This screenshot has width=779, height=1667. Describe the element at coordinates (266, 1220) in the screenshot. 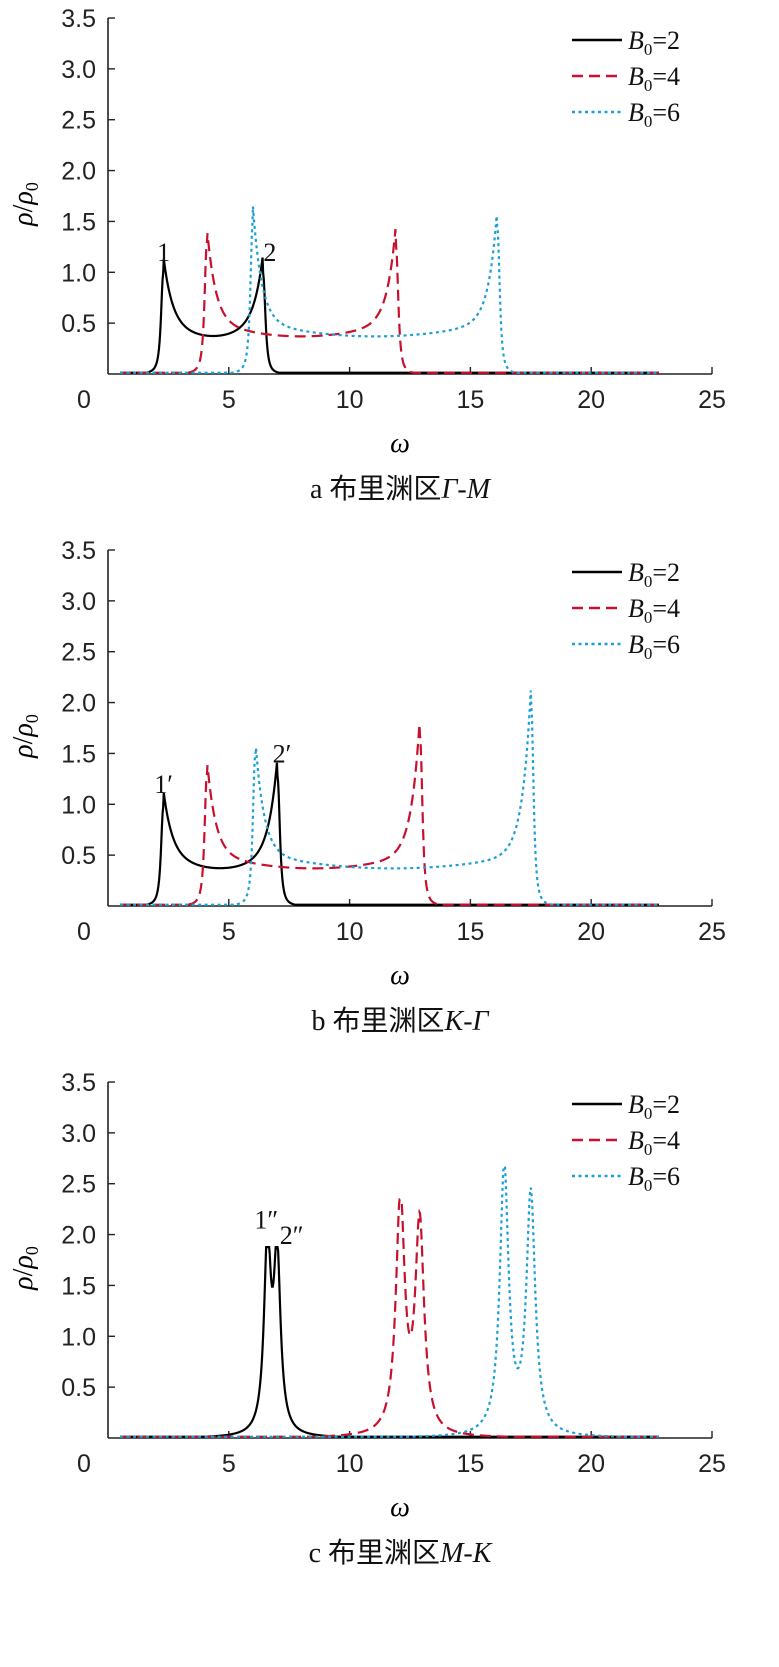

I see `peak-annotation: 1″` at that location.